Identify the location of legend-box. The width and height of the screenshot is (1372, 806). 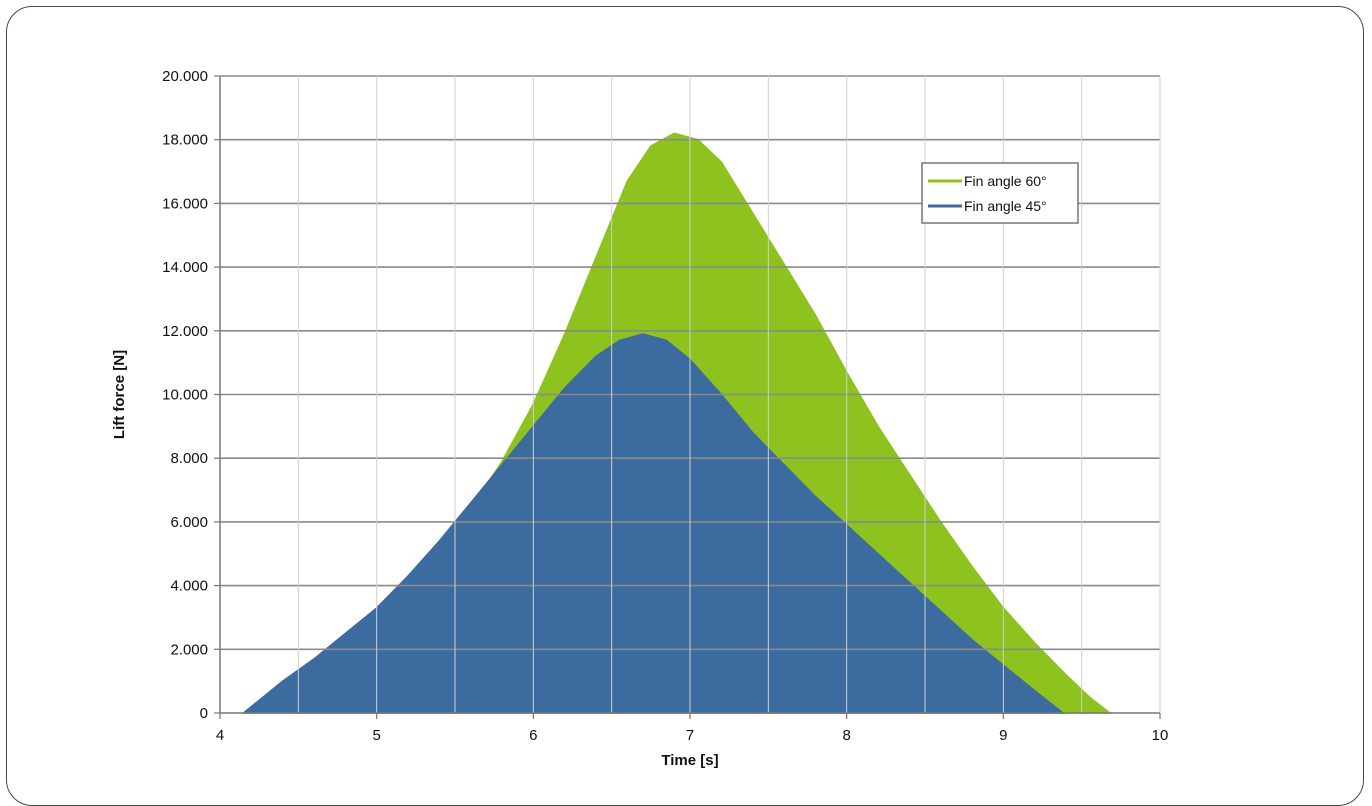
(1000, 193).